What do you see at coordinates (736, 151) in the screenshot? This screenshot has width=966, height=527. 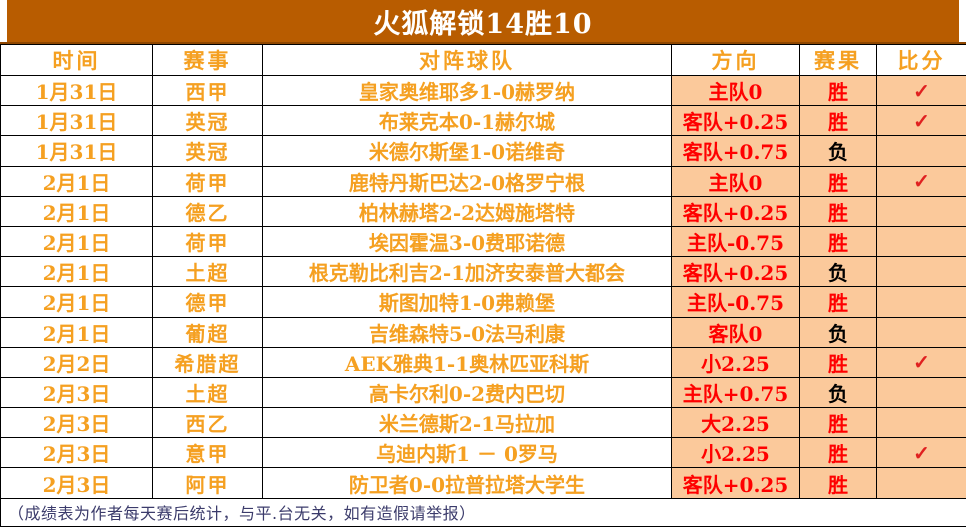 I see `bet-direction: 客队+0.75` at bounding box center [736, 151].